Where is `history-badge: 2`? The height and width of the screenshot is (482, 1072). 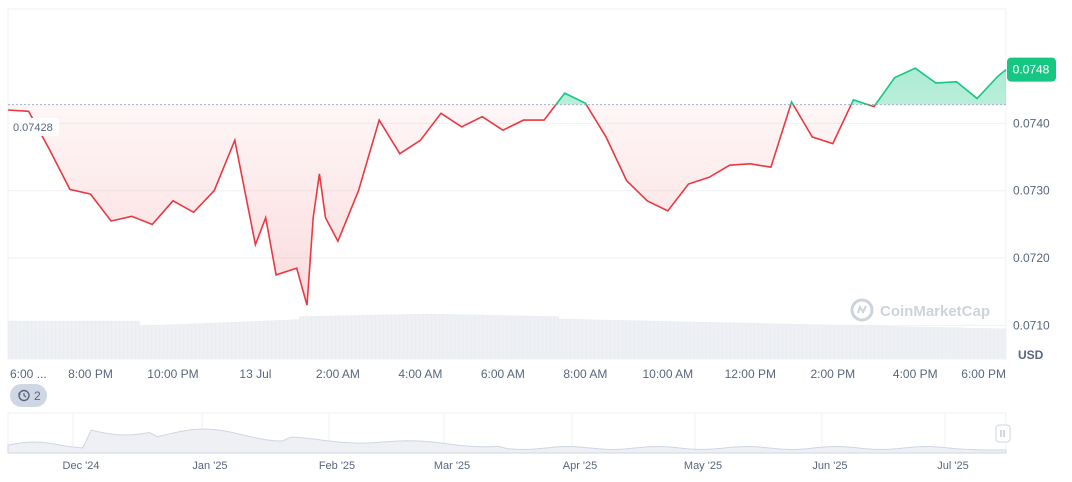 history-badge: 2 is located at coordinates (28, 395).